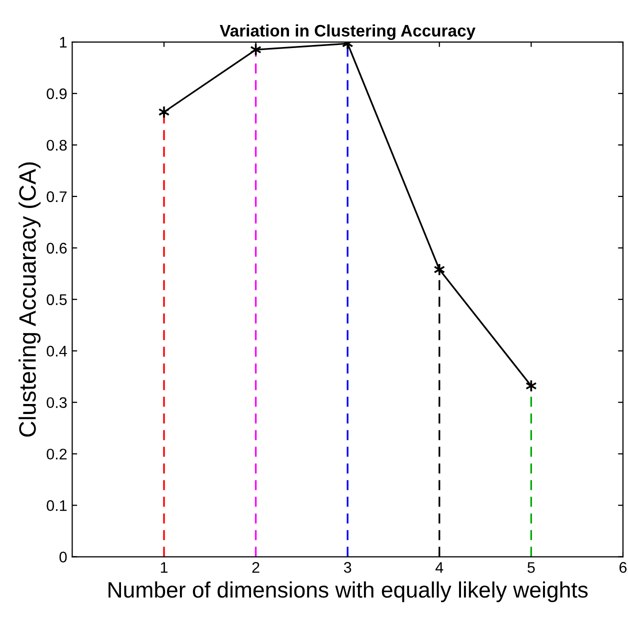  Describe the element at coordinates (348, 567) in the screenshot. I see `x-tick-label: 3` at that location.